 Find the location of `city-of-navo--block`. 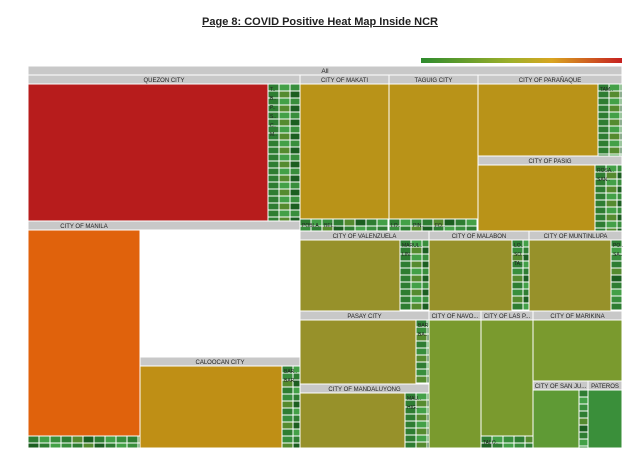

city-of-navo--block is located at coordinates (455, 384).